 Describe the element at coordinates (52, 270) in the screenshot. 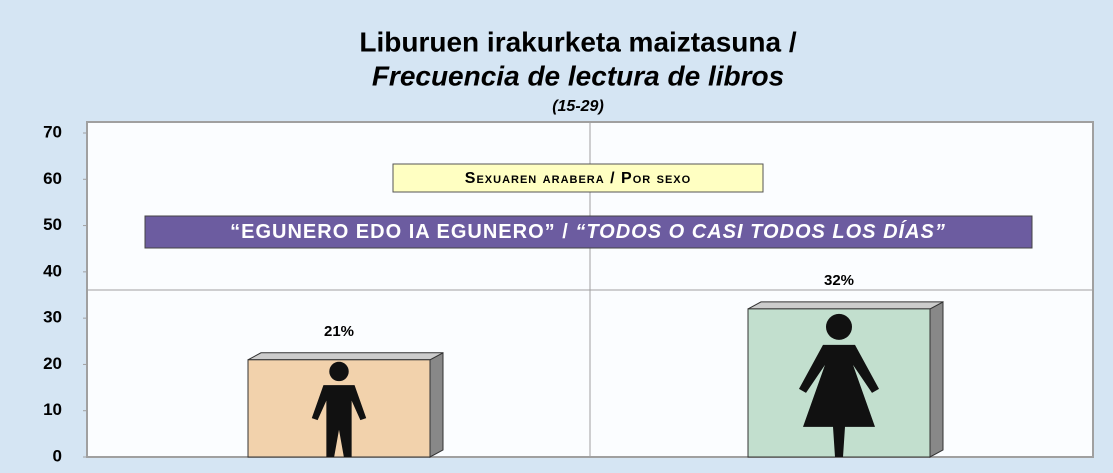

I see `y-tick-label: 40` at that location.